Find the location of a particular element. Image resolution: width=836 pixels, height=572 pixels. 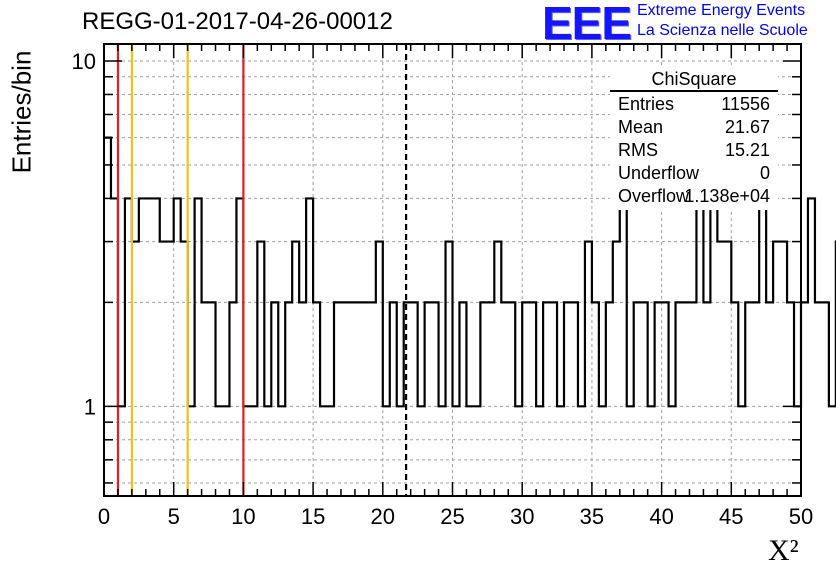

stat-value: 11556 is located at coordinates (745, 104).